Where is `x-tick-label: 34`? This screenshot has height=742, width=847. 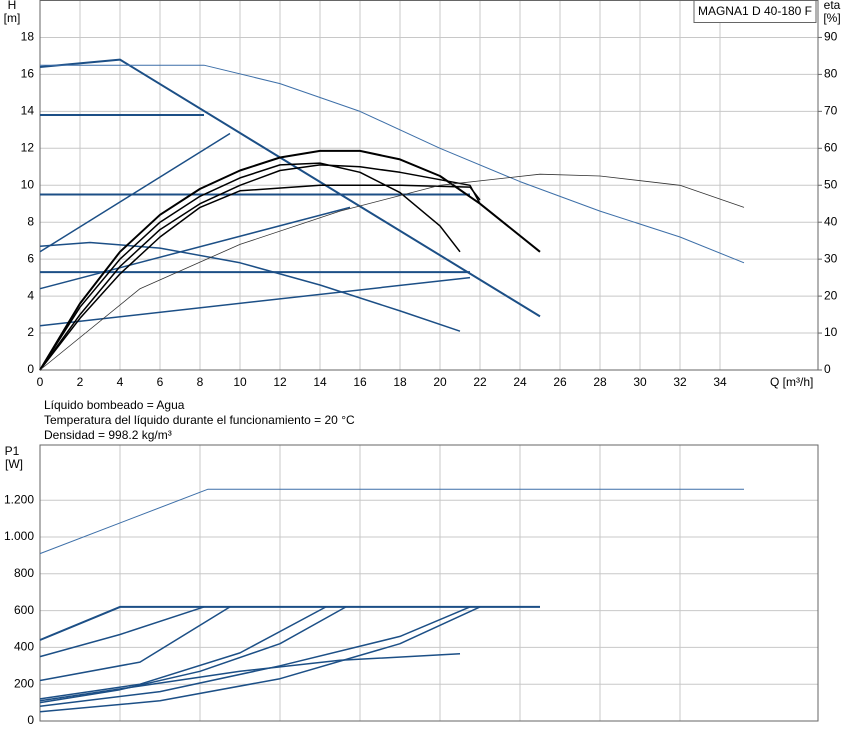
x-tick-label: 34 is located at coordinates (720, 382).